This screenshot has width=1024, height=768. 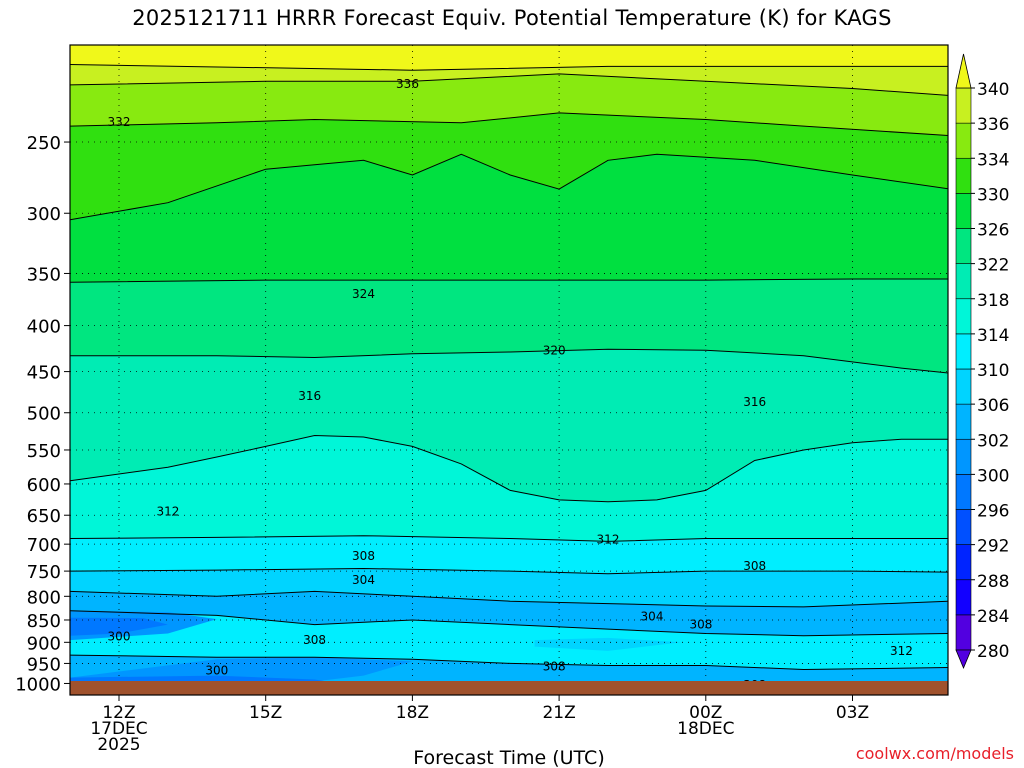 What do you see at coordinates (44, 214) in the screenshot?
I see `y-tick-label: 300` at bounding box center [44, 214].